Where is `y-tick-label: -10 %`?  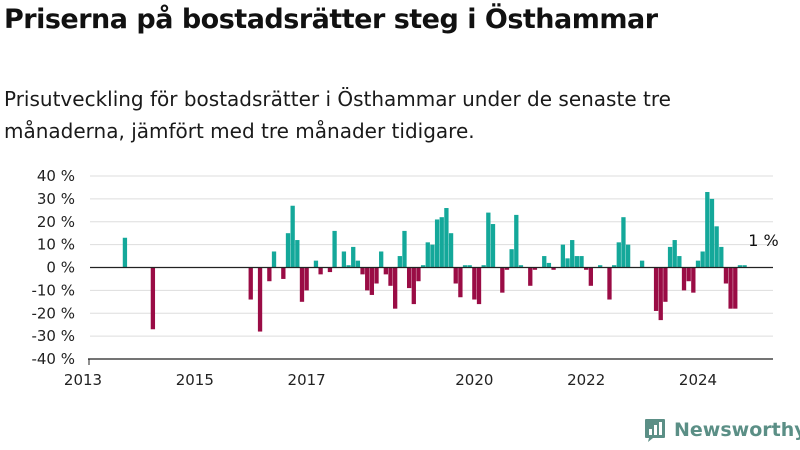 y-tick-label: -10 % is located at coordinates (53, 290).